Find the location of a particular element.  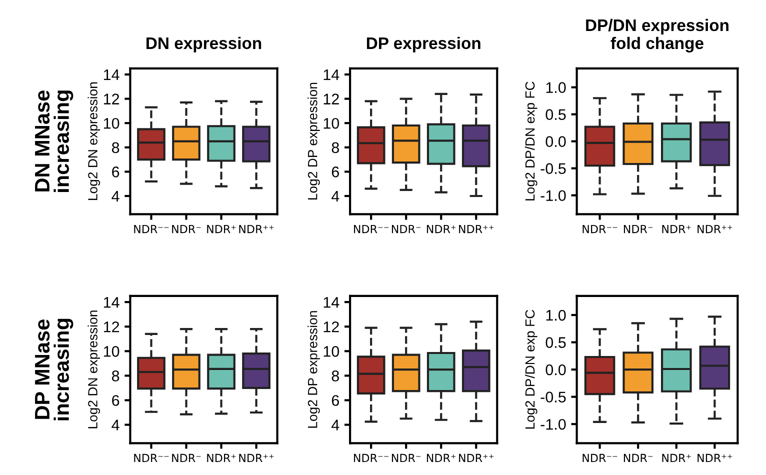

text: DN MNase increasing is located at coordinates (54, 141).